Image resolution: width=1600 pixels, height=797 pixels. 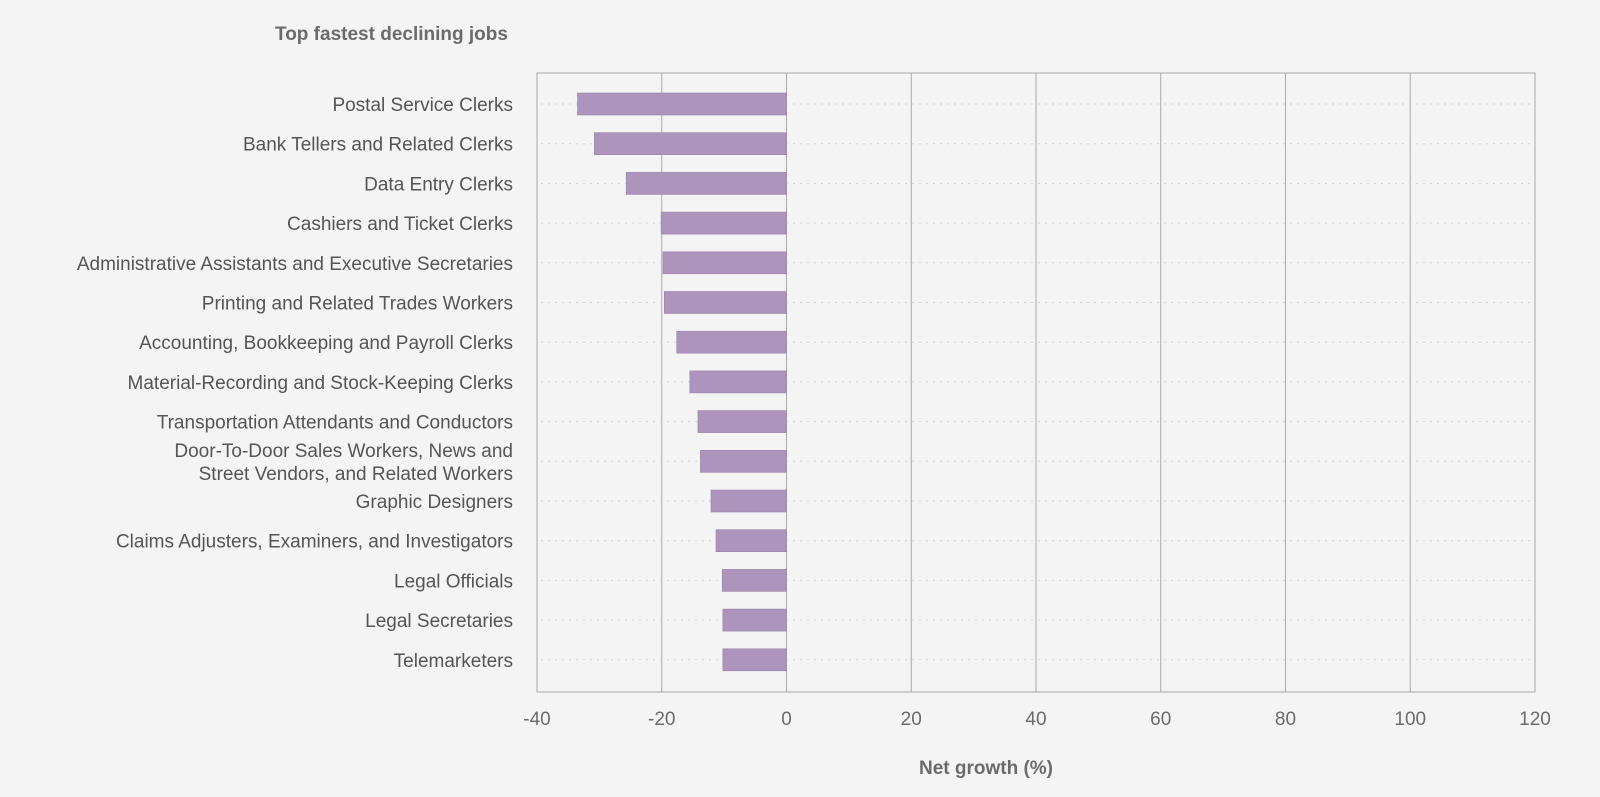 I want to click on category-label: Data Entry Clerks, so click(x=438, y=184).